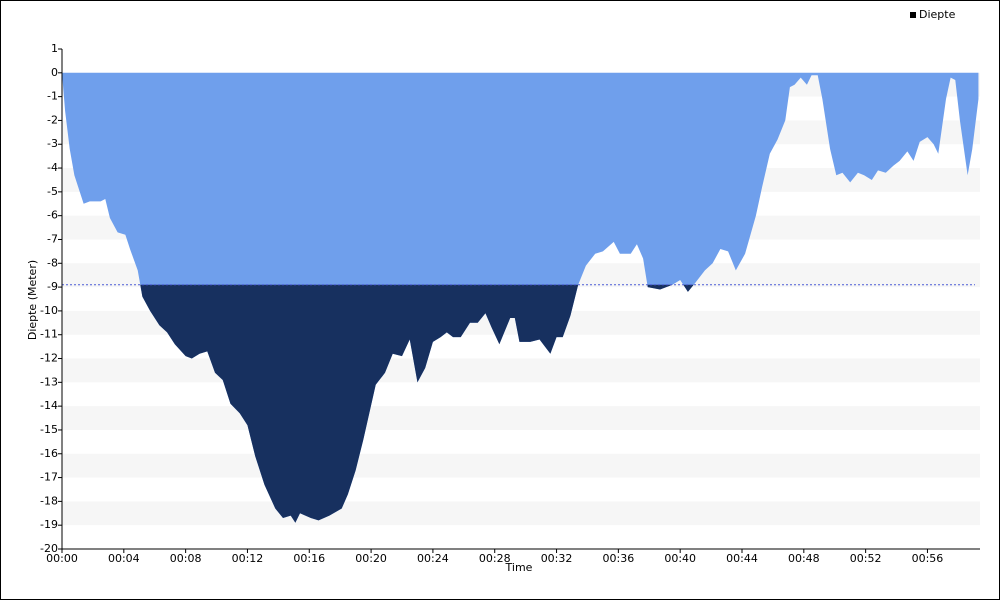 The width and height of the screenshot is (1000, 600). Describe the element at coordinates (49, 334) in the screenshot. I see `y-tick-label: -11` at that location.